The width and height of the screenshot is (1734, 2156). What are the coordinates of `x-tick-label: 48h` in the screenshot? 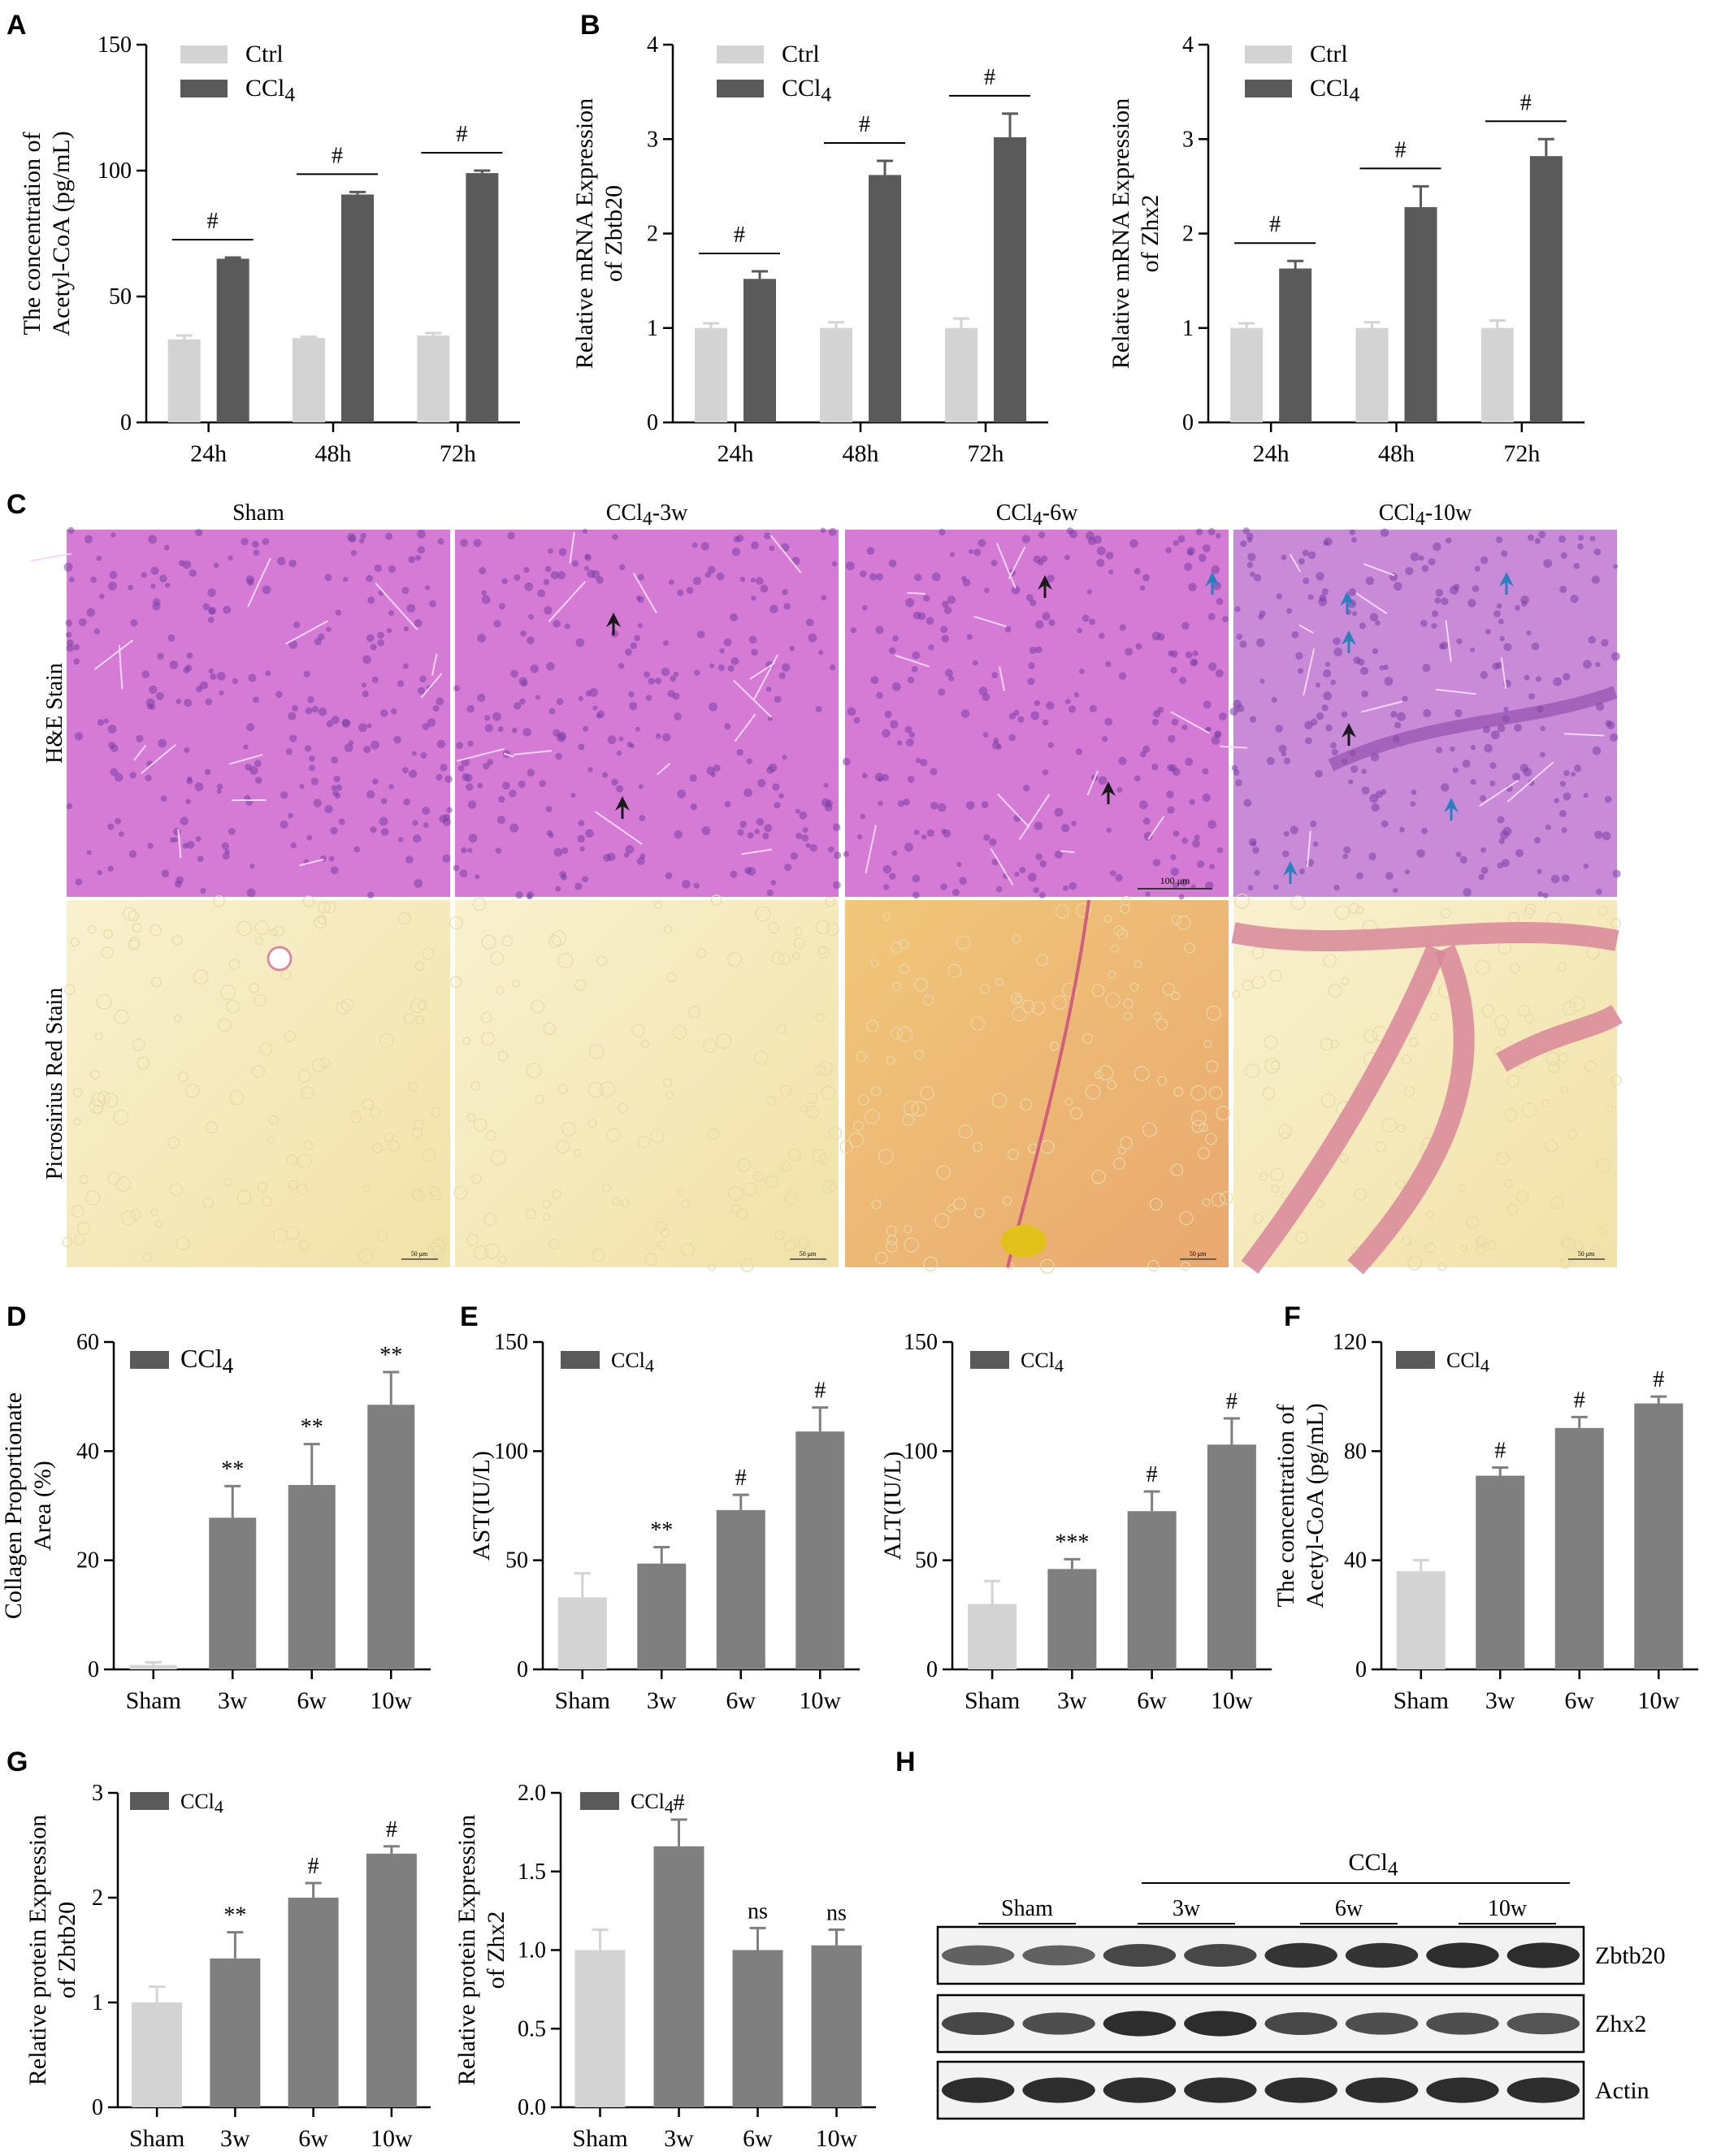 It's located at (1396, 454).